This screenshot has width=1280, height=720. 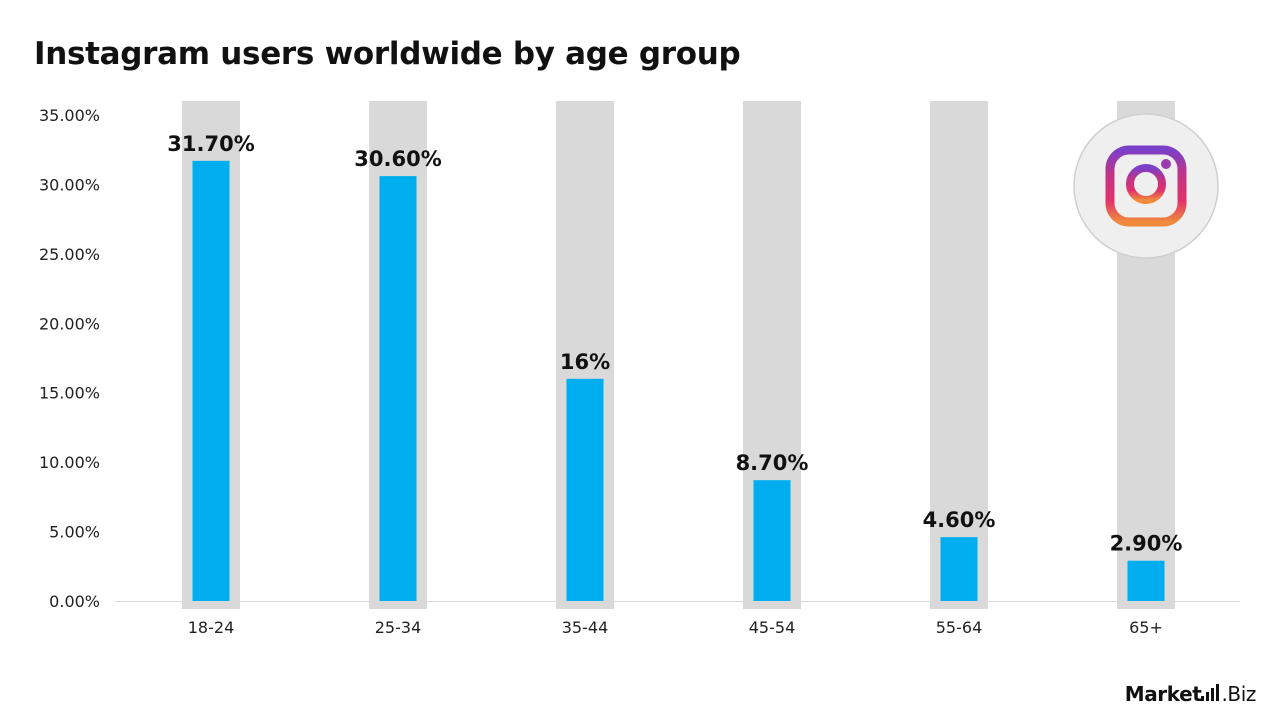 I want to click on instagram-icon, so click(x=1146, y=186).